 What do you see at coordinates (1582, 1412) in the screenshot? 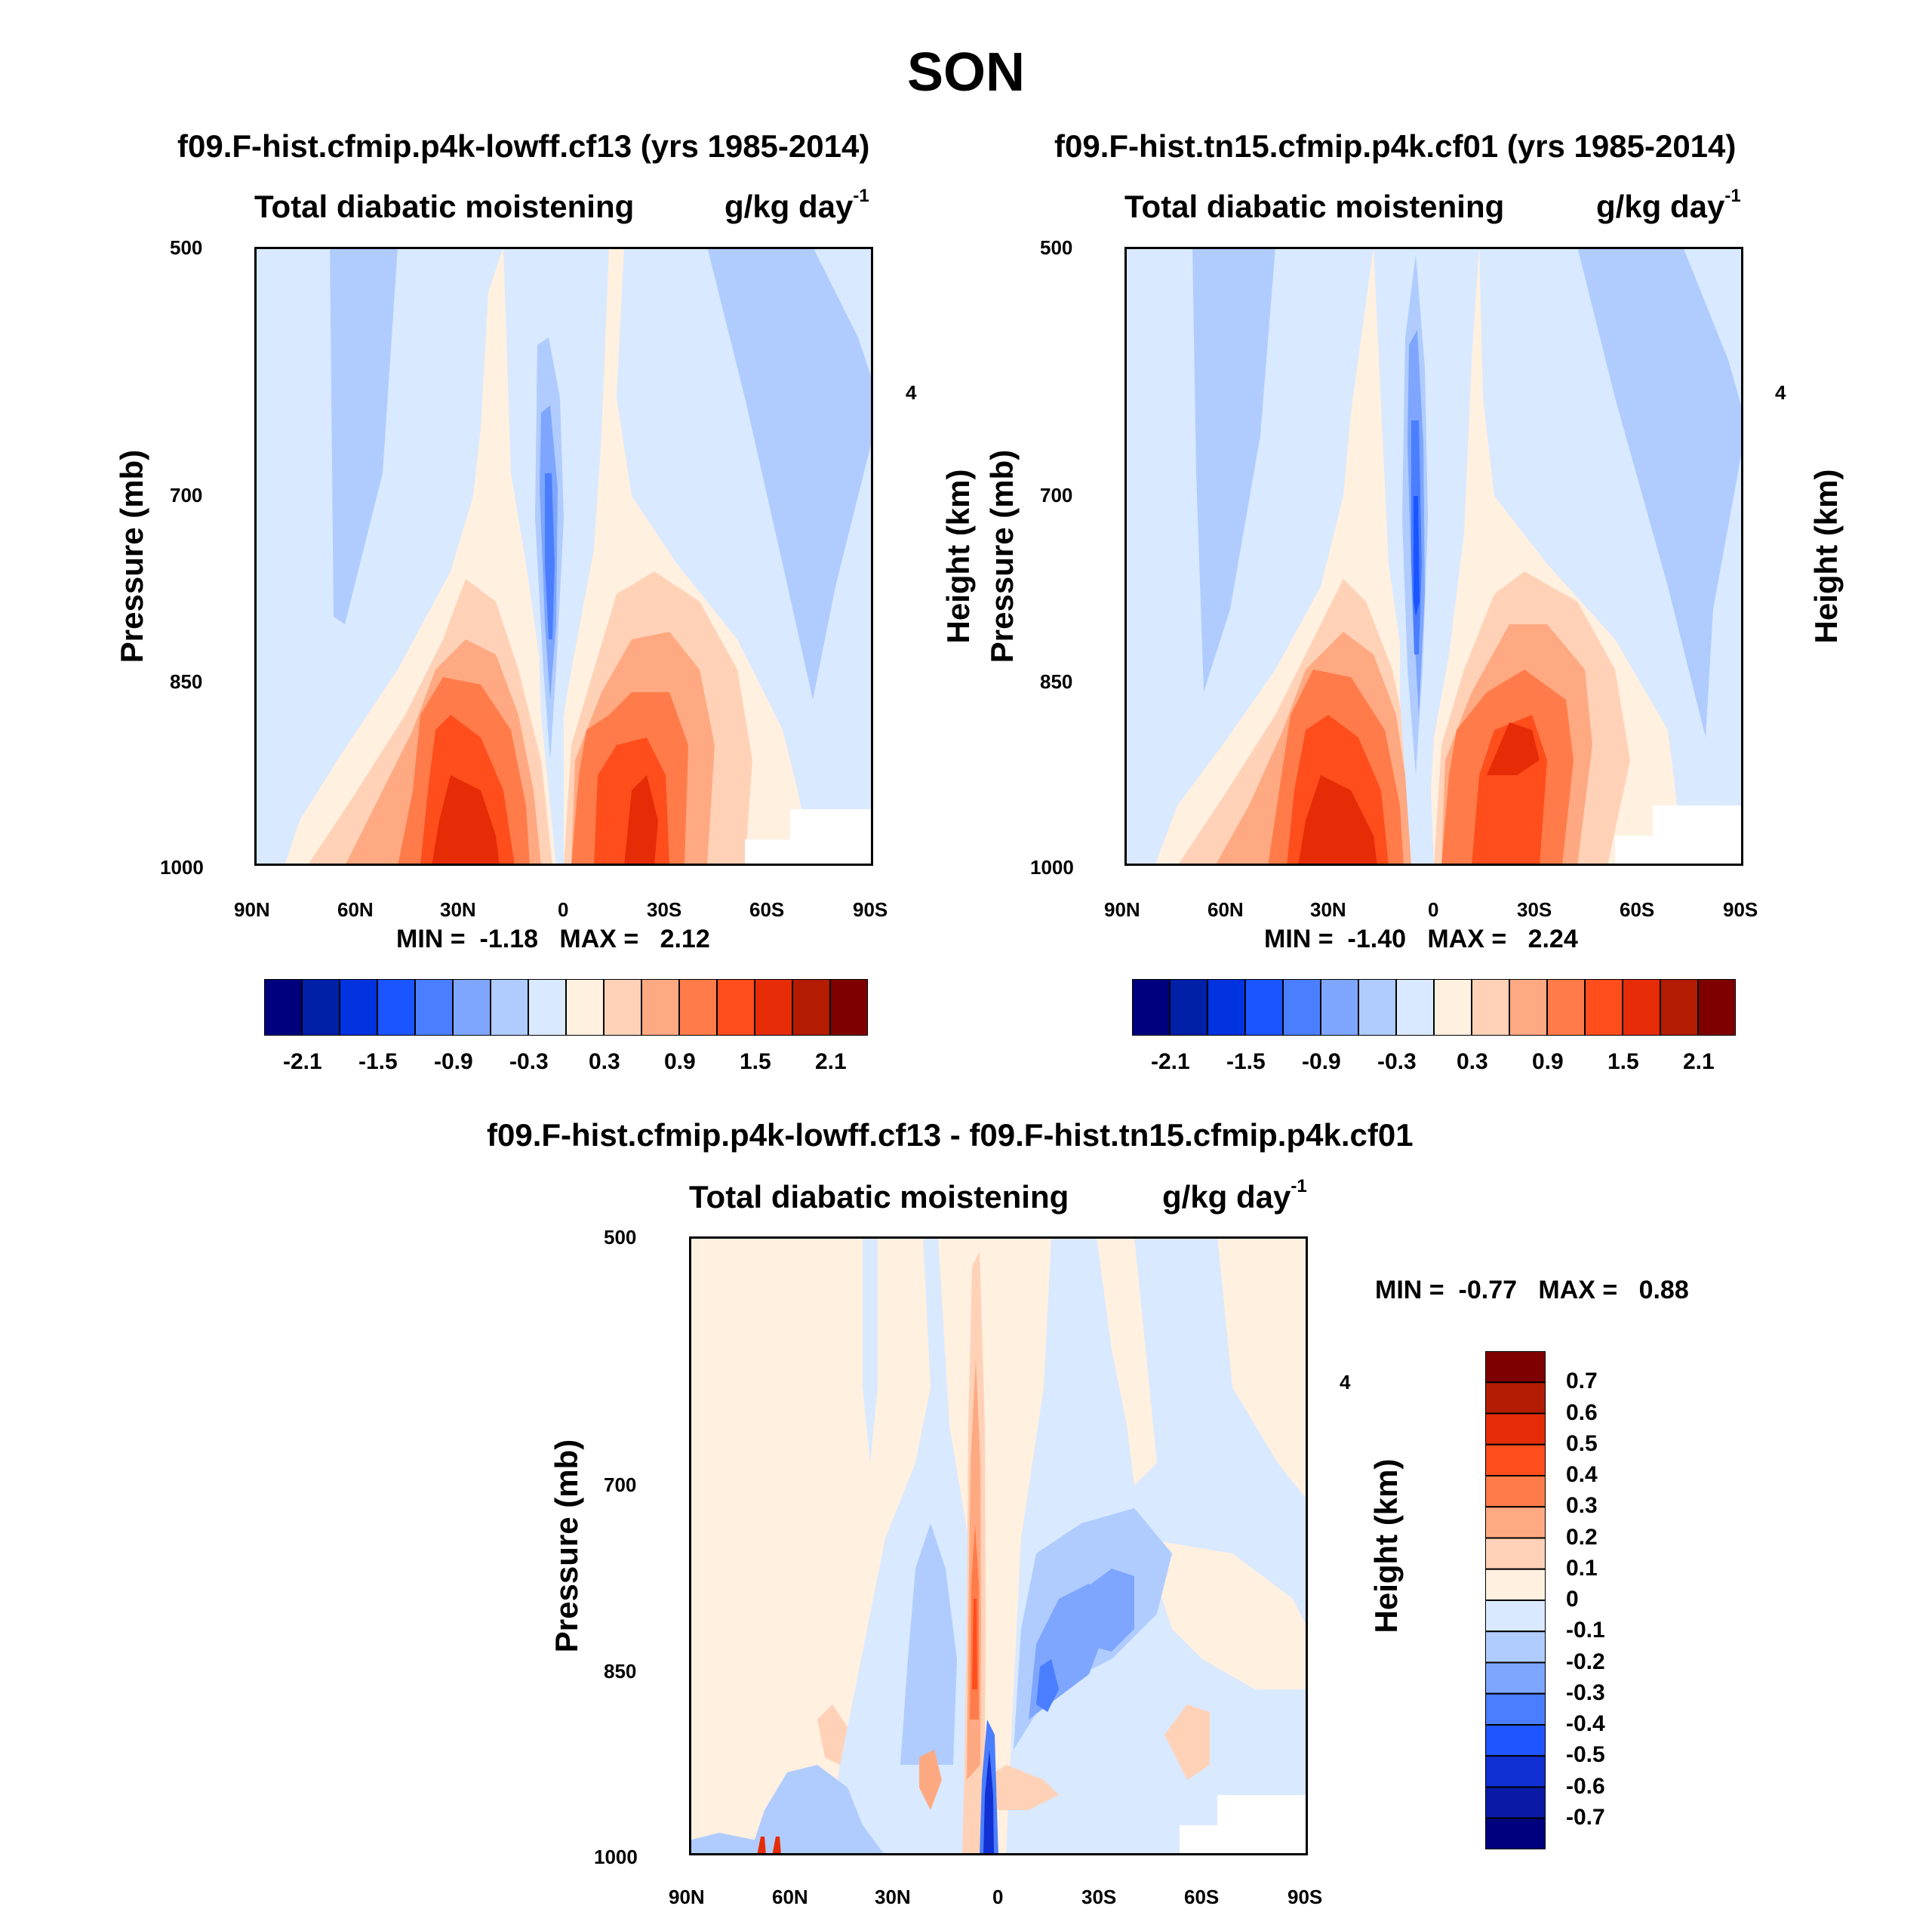
I see `colorbar-label: 0.6` at bounding box center [1582, 1412].